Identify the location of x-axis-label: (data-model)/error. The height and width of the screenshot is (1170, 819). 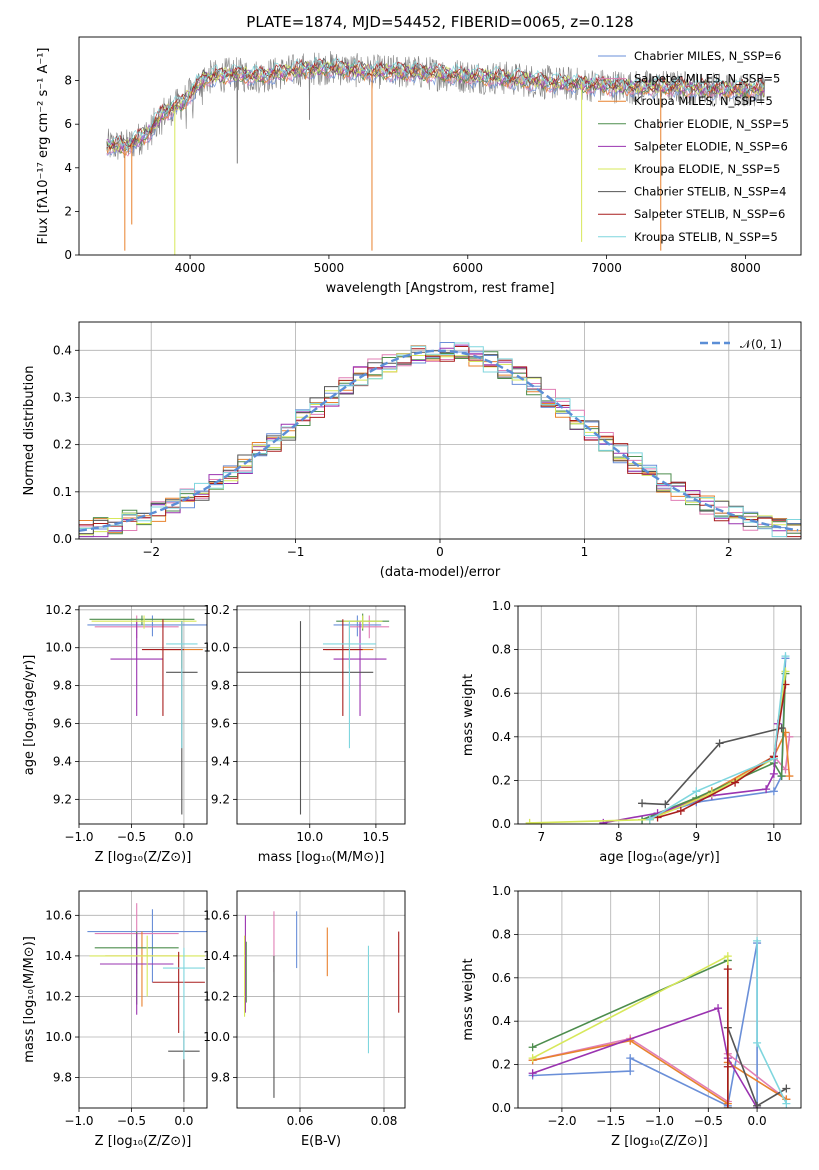
(440, 572).